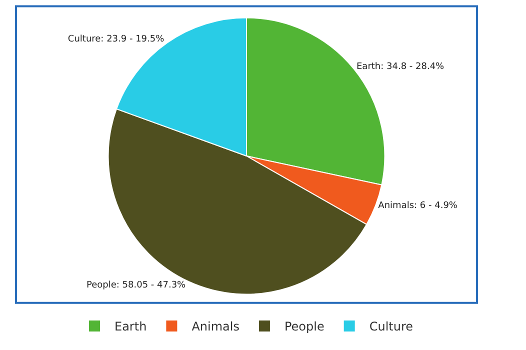  What do you see at coordinates (418, 205) in the screenshot?
I see `data-label: Animals: 6 - 4.9%` at bounding box center [418, 205].